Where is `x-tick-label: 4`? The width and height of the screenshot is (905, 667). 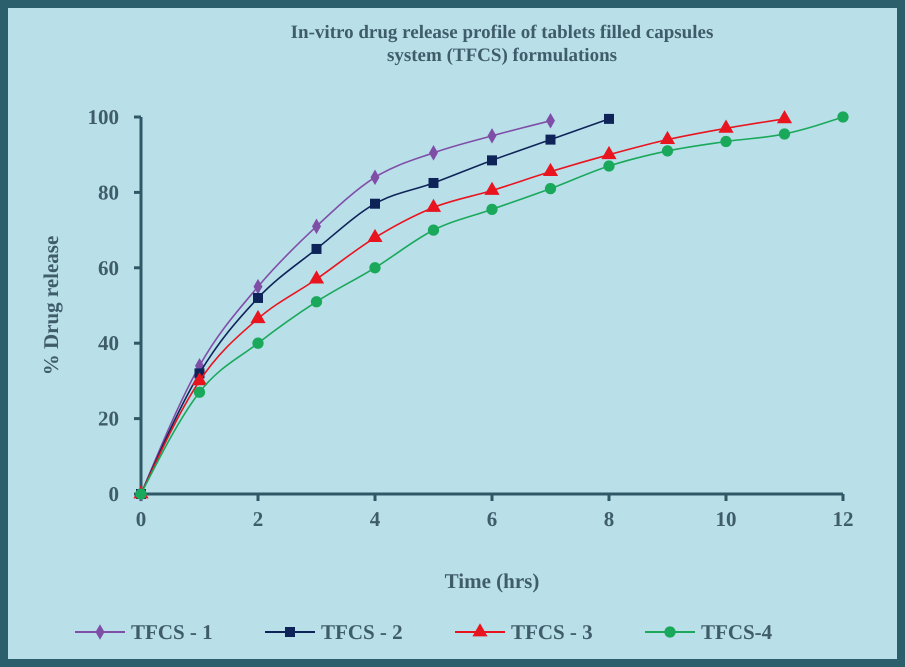
x-tick-label: 4 is located at coordinates (375, 519).